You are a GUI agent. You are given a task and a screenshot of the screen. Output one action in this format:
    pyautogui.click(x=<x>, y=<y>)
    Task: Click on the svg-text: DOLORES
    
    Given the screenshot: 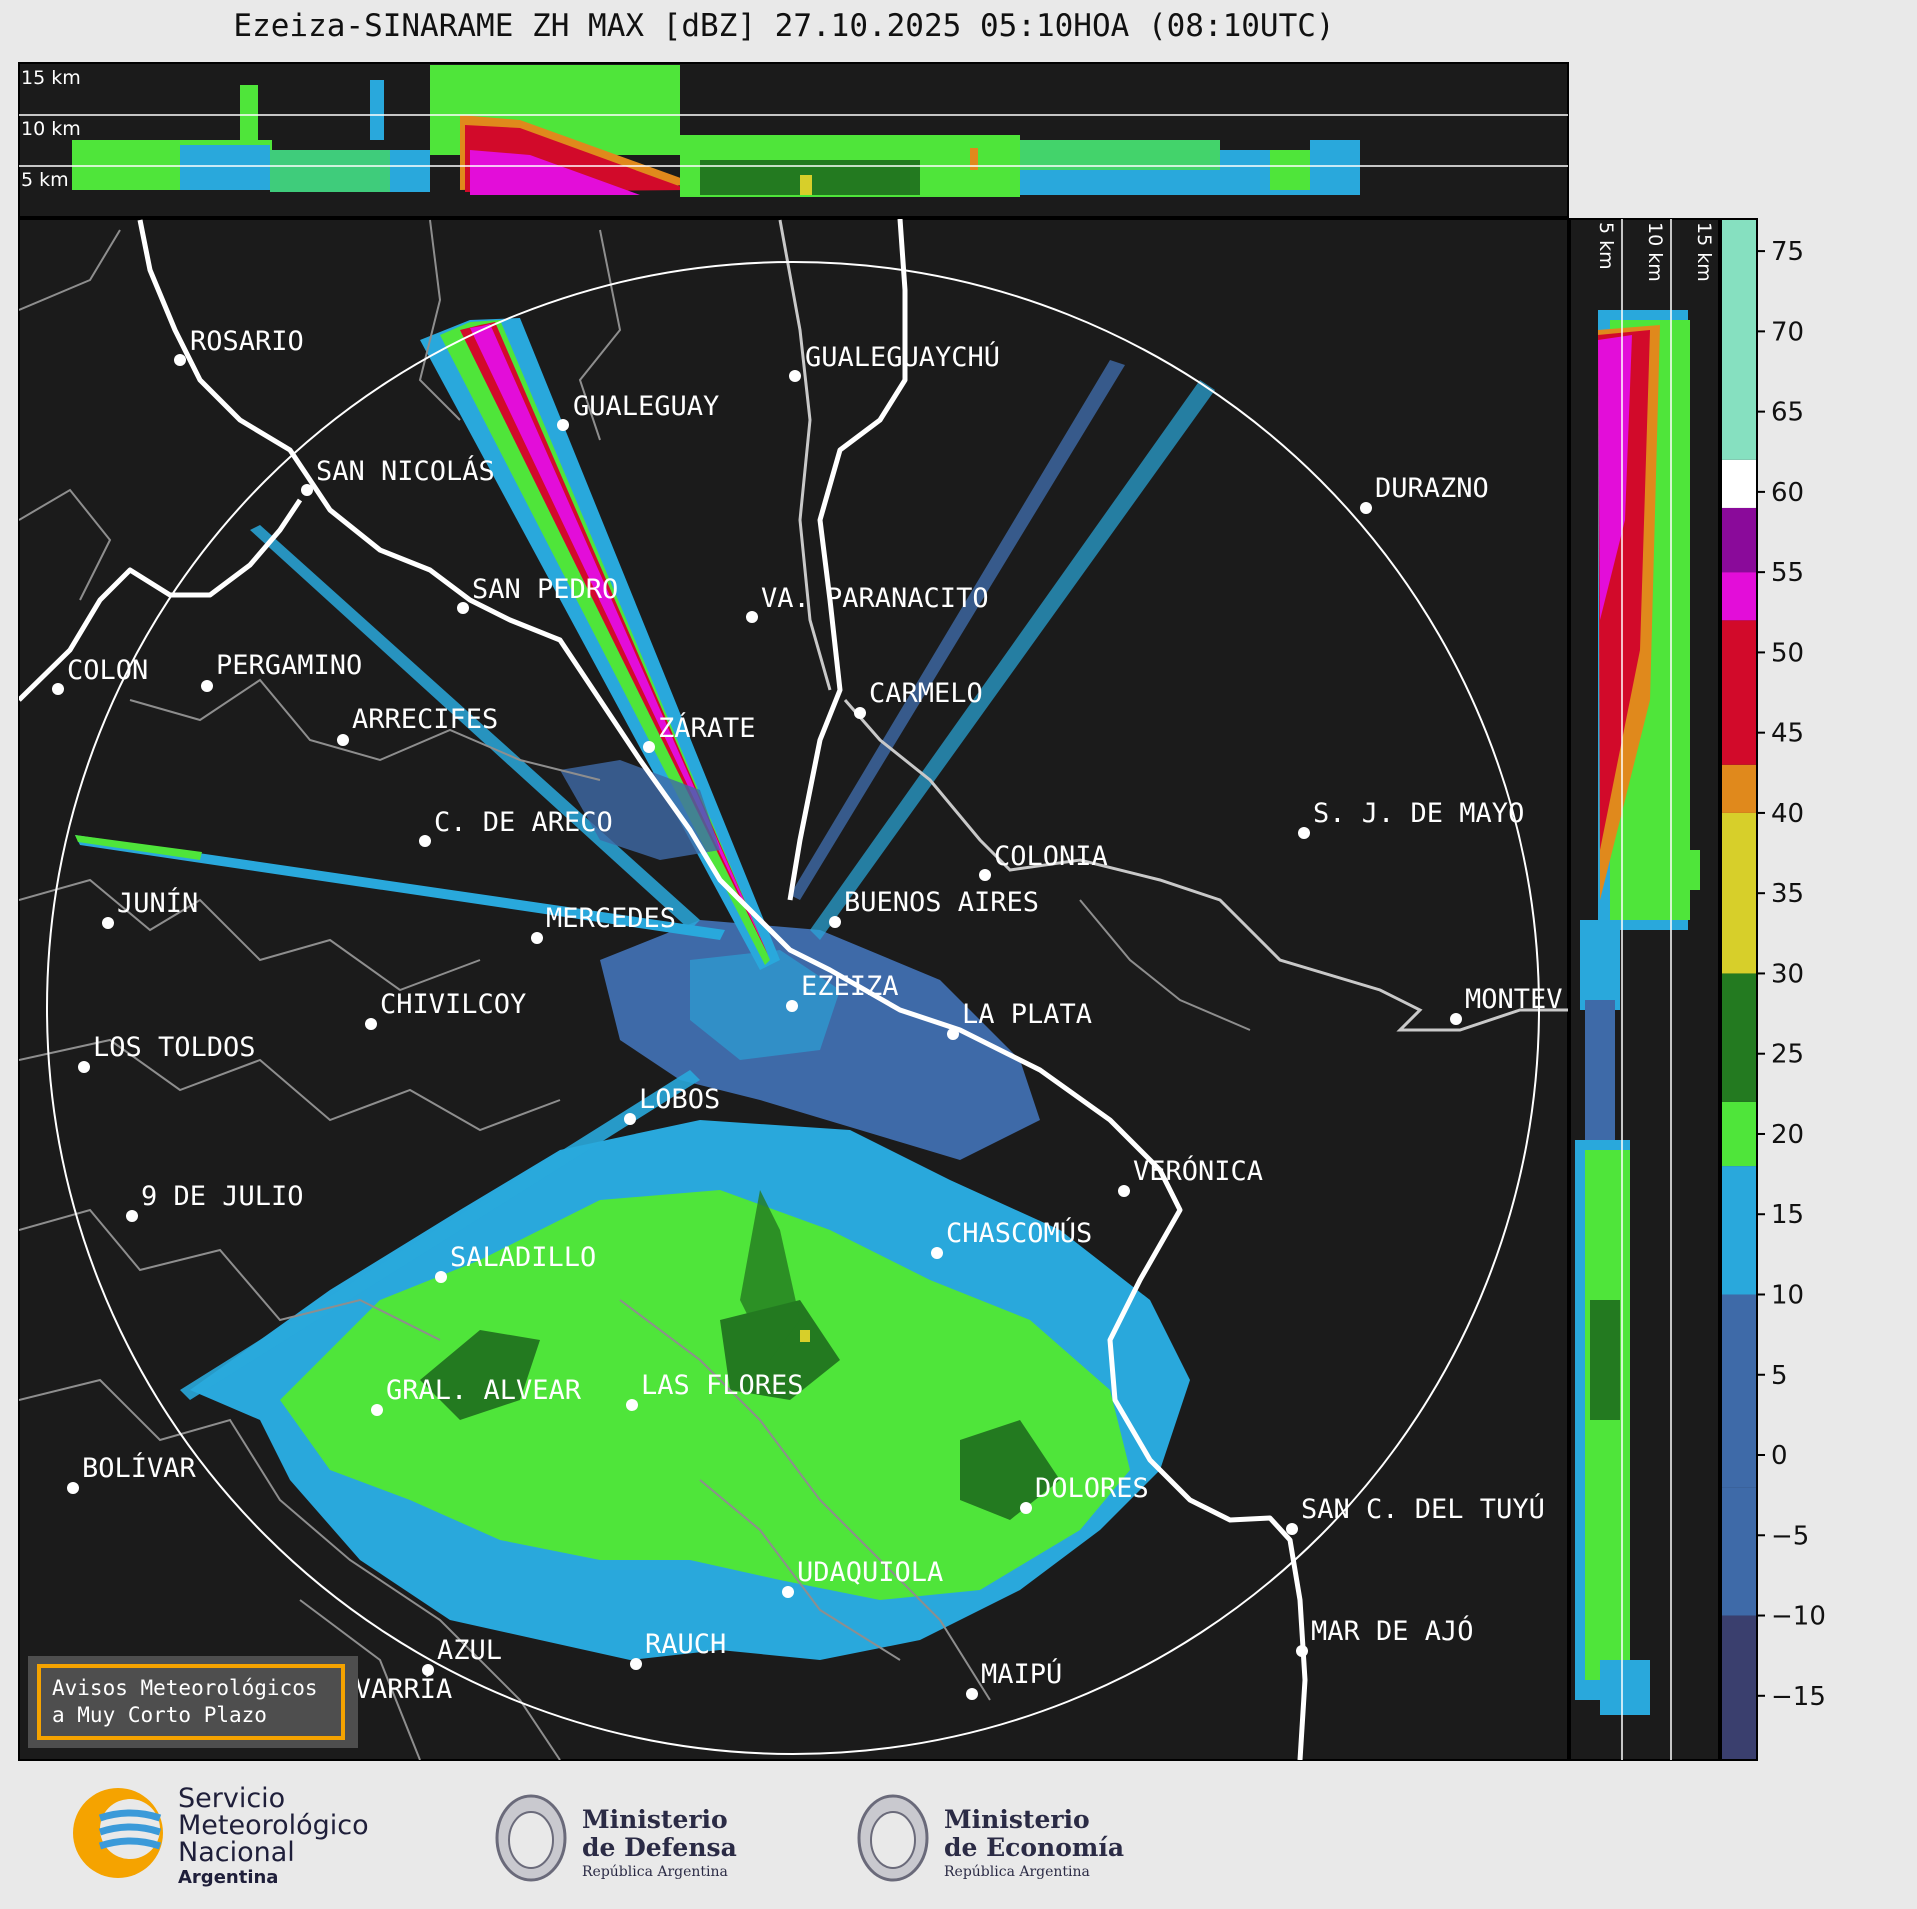 What is the action you would take?
    pyautogui.click(x=1092, y=1488)
    